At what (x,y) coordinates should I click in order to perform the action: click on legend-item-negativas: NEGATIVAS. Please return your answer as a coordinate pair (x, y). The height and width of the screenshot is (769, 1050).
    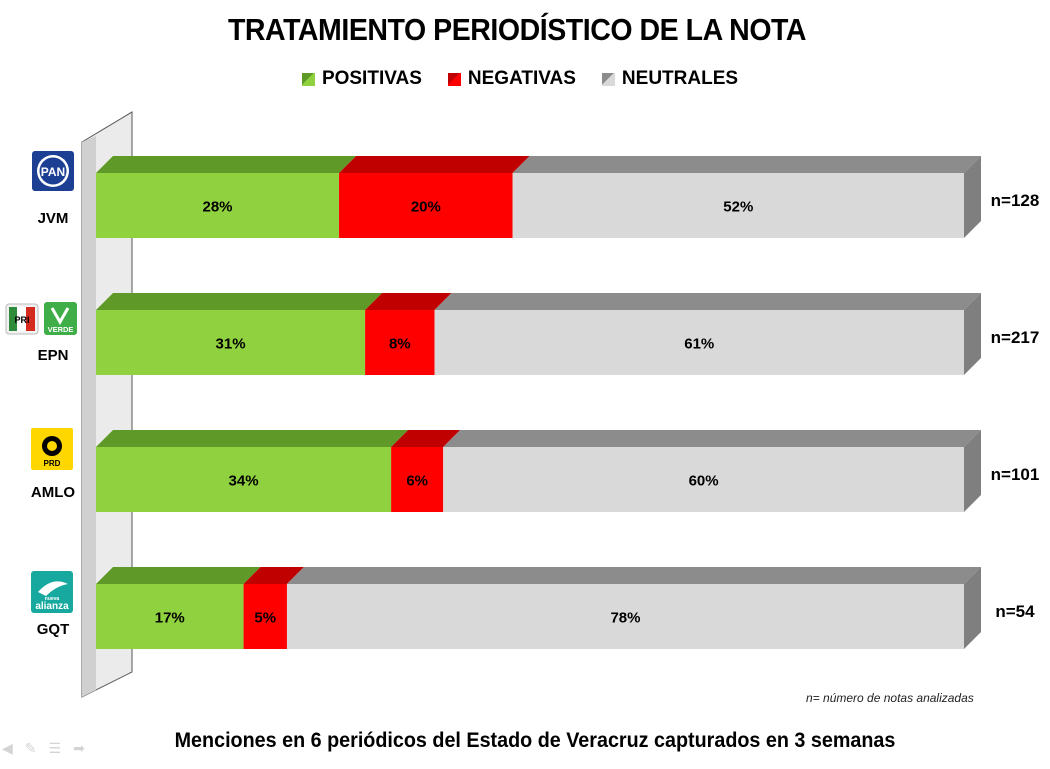
    Looking at the image, I should click on (511, 79).